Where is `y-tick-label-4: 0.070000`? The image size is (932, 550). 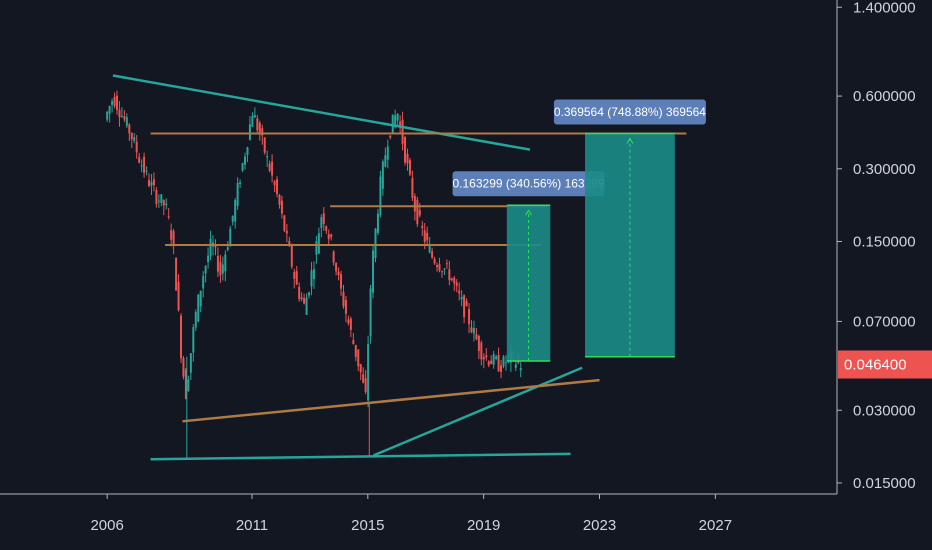 y-tick-label-4: 0.070000 is located at coordinates (884, 321).